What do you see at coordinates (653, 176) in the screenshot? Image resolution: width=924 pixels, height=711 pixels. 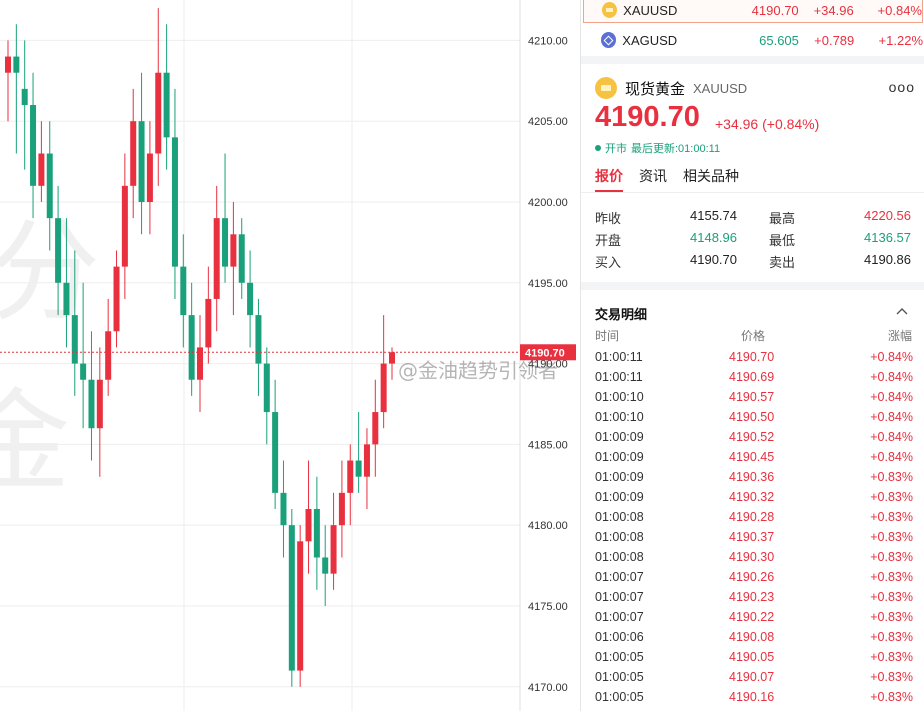 I see `tab-news: 资讯` at bounding box center [653, 176].